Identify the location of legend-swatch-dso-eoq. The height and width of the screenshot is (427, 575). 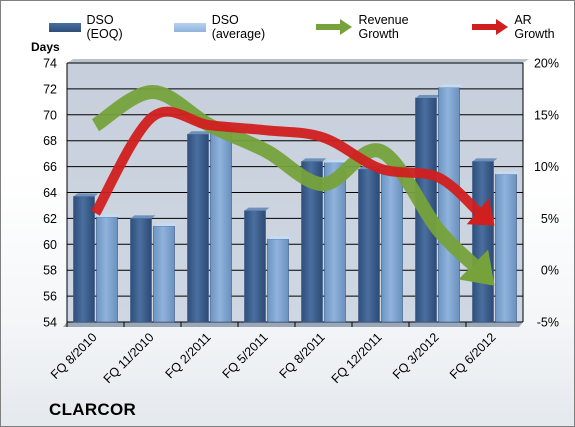
(65, 27).